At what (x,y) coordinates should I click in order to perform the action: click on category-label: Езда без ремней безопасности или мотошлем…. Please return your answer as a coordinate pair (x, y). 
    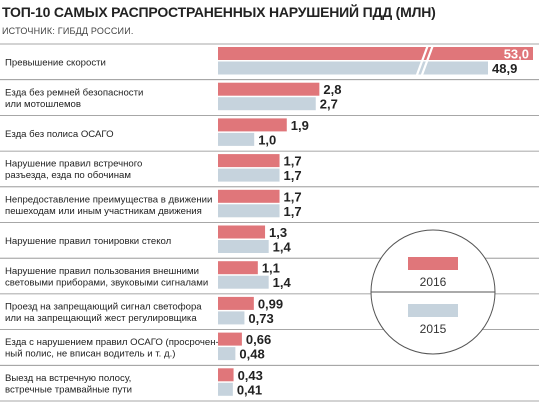
    Looking at the image, I should click on (74, 98).